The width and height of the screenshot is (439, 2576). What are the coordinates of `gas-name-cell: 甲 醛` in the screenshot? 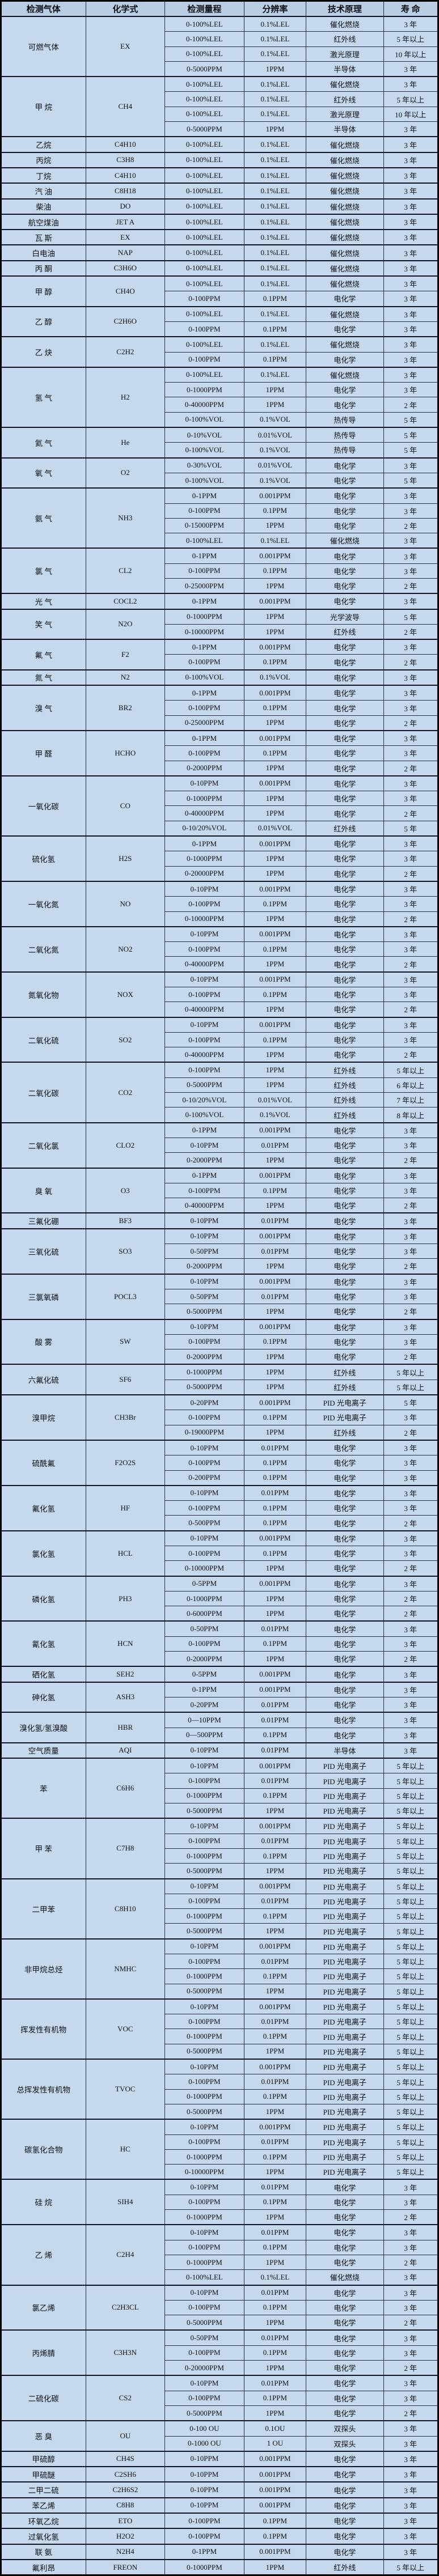 It's located at (44, 752).